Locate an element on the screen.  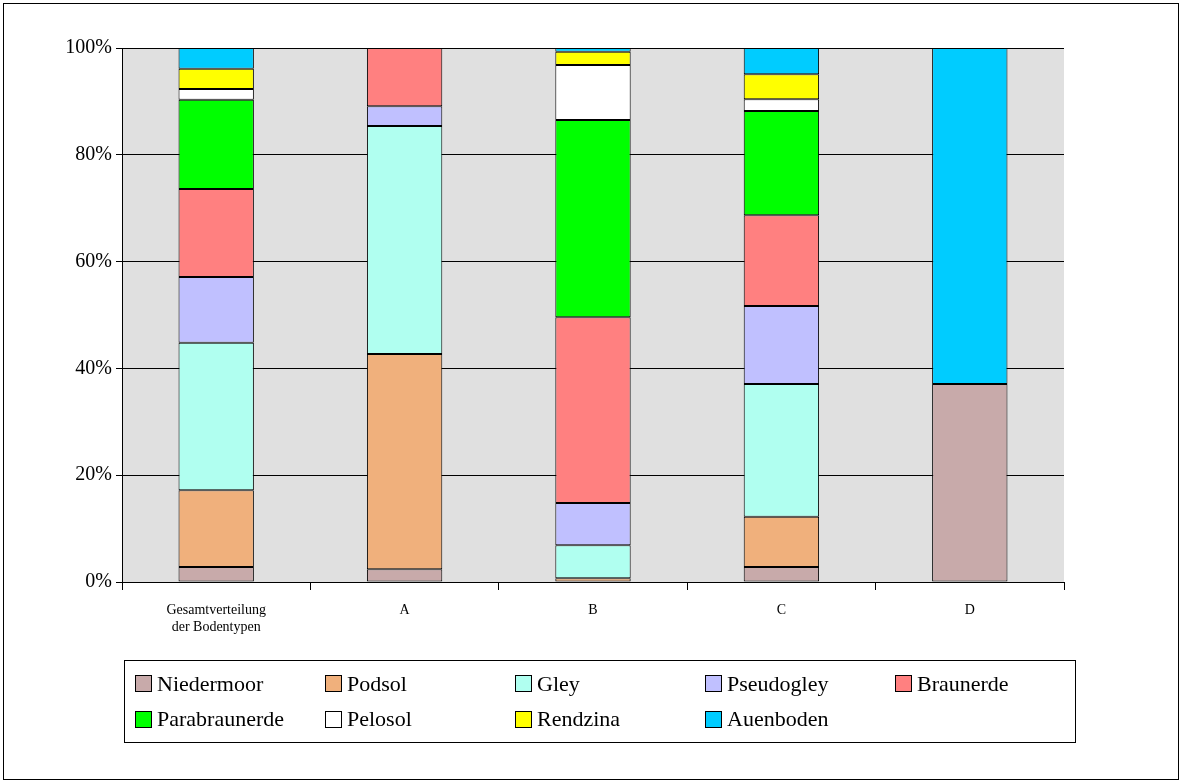
legend-label: Pelosol is located at coordinates (379, 719).